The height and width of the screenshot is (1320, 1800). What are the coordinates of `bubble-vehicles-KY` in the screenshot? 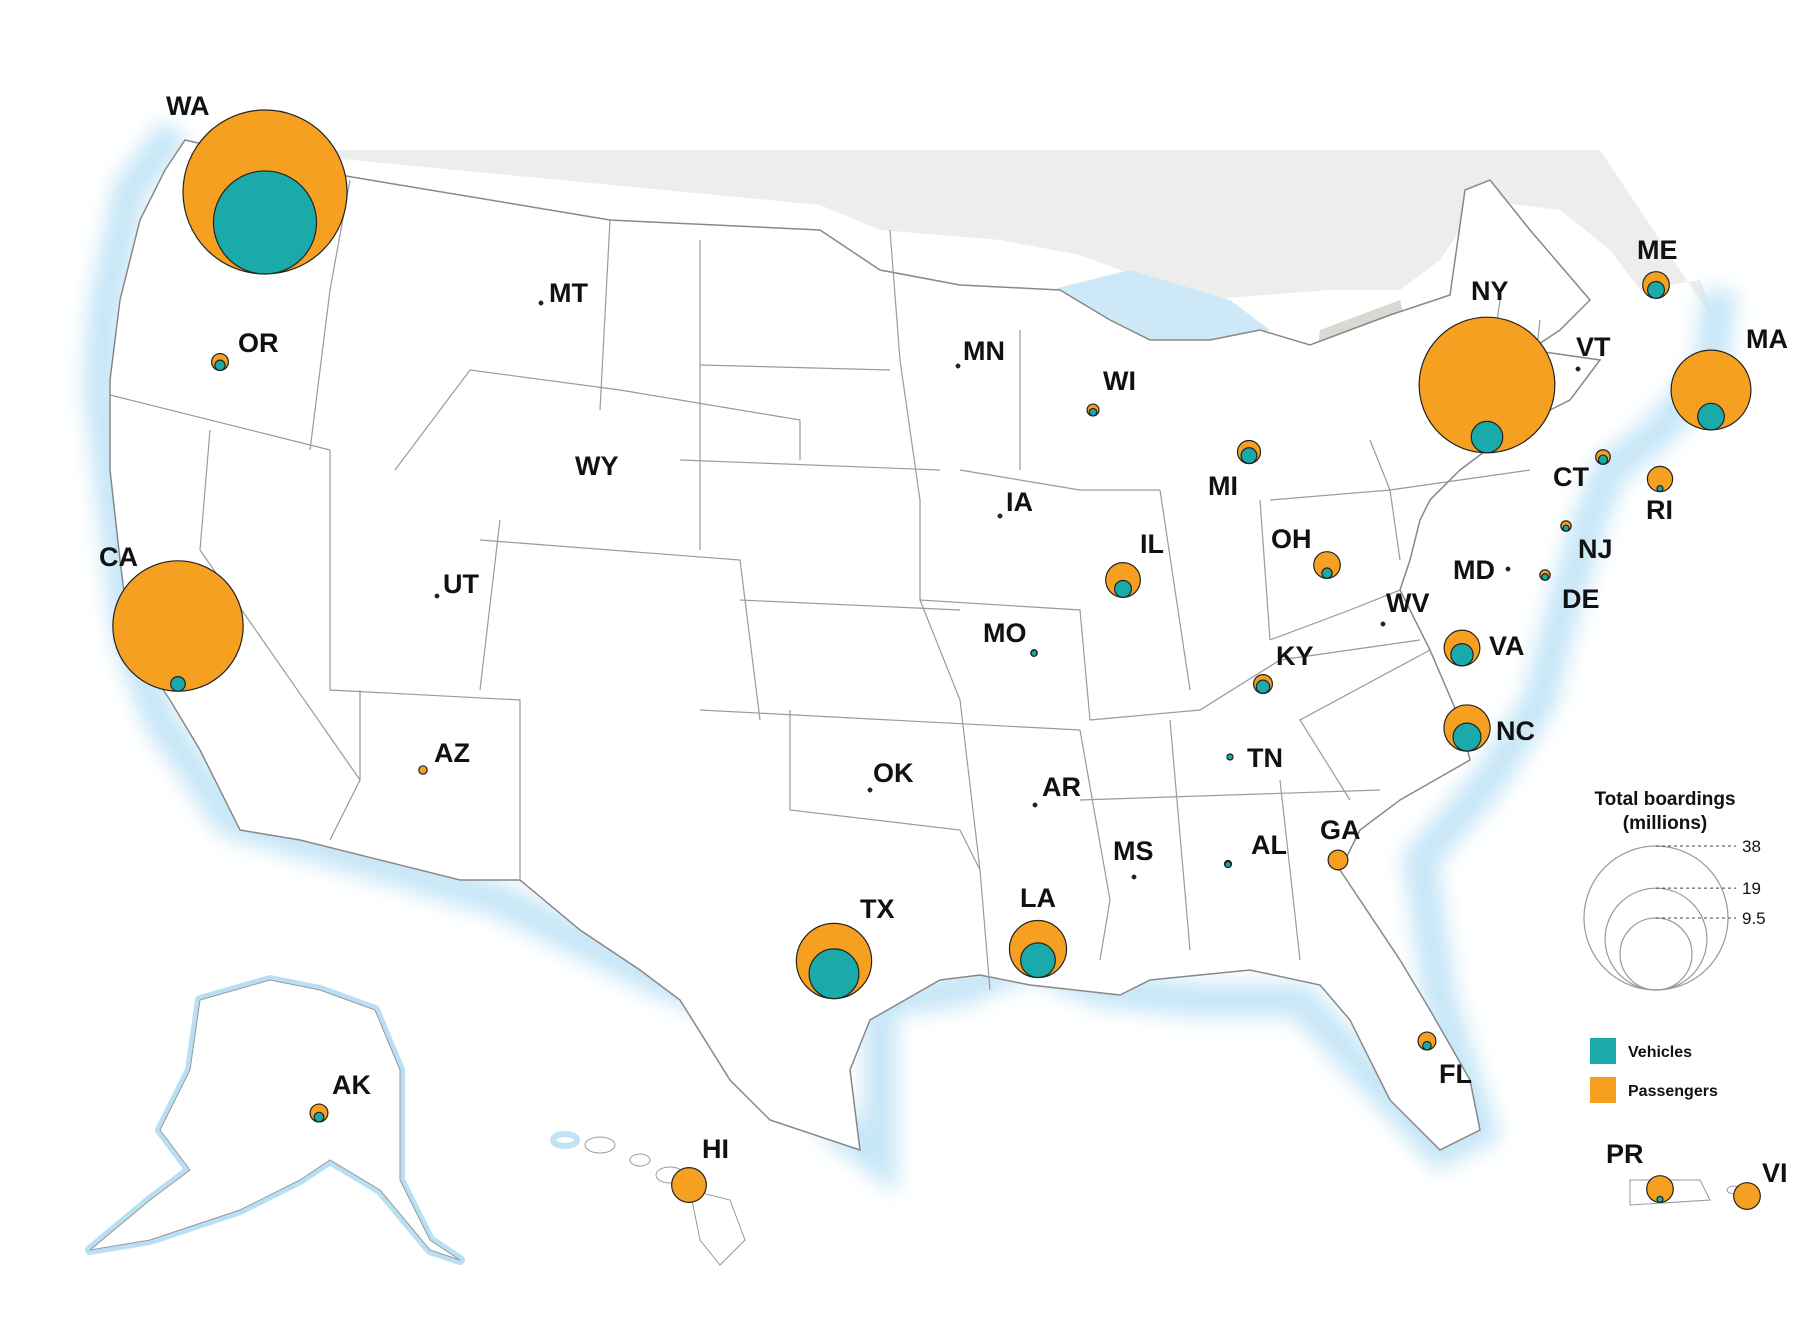 It's located at (1263, 687).